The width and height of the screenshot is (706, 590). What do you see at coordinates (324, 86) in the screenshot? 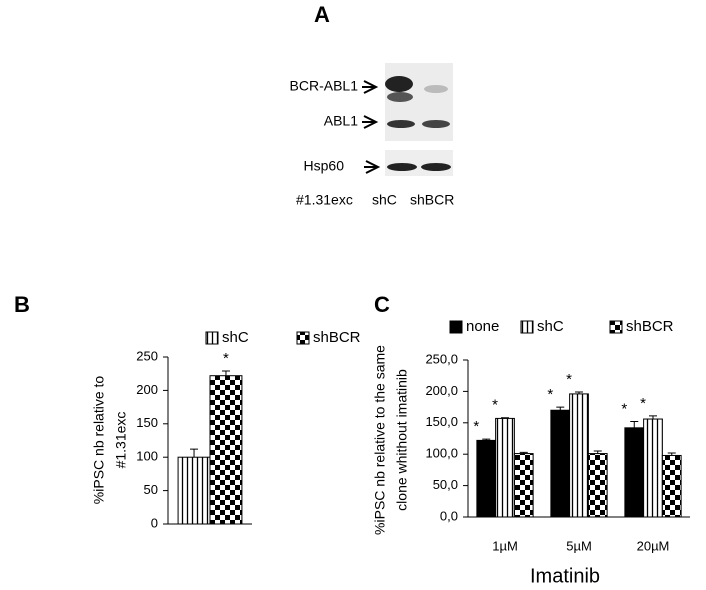
I see `band-label: BCR-ABL1` at bounding box center [324, 86].